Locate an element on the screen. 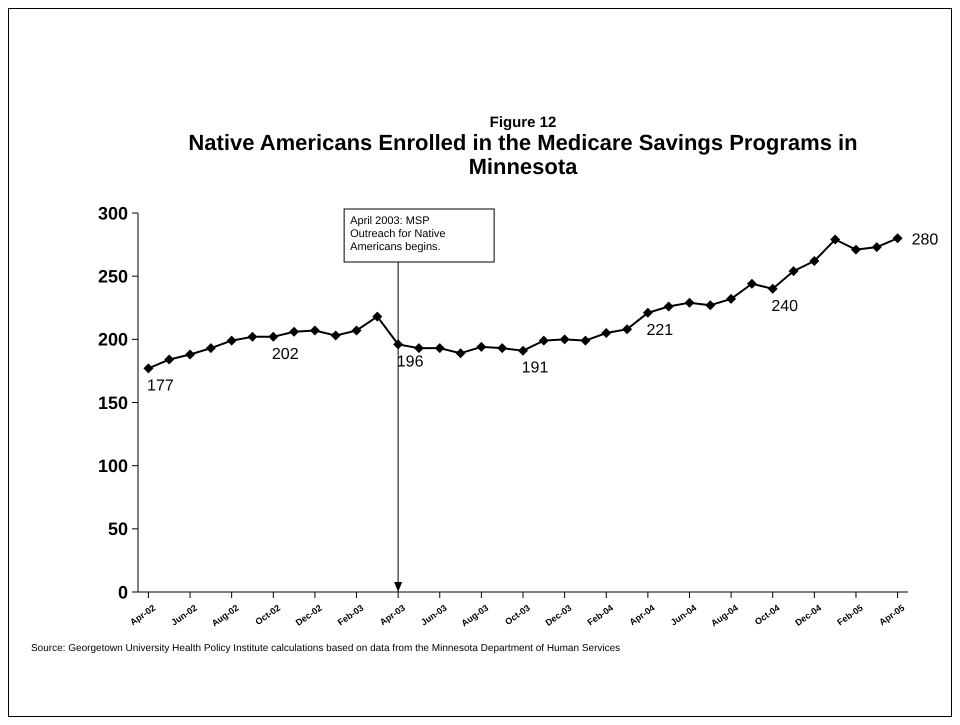  y-tick-label: 200 is located at coordinates (113, 340).